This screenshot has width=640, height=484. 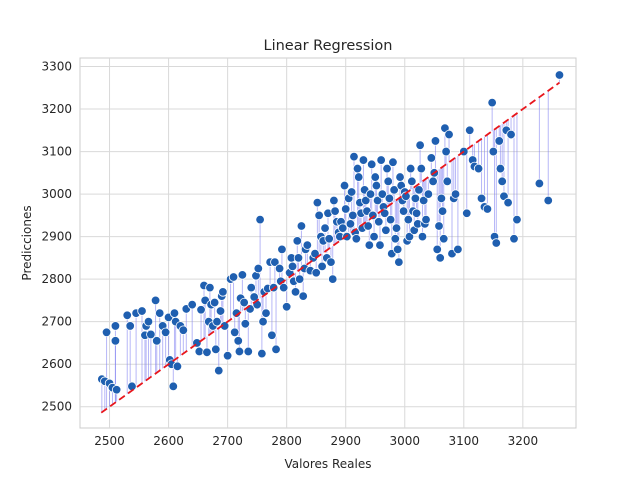 What do you see at coordinates (328, 46) in the screenshot?
I see `chart-title: Linear Regression` at bounding box center [328, 46].